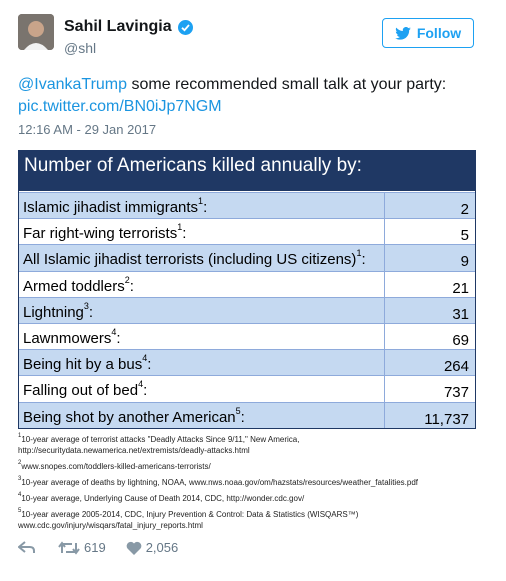  I want to click on row-label-cell: Islamic jihadist immigrants1:, so click(202, 206).